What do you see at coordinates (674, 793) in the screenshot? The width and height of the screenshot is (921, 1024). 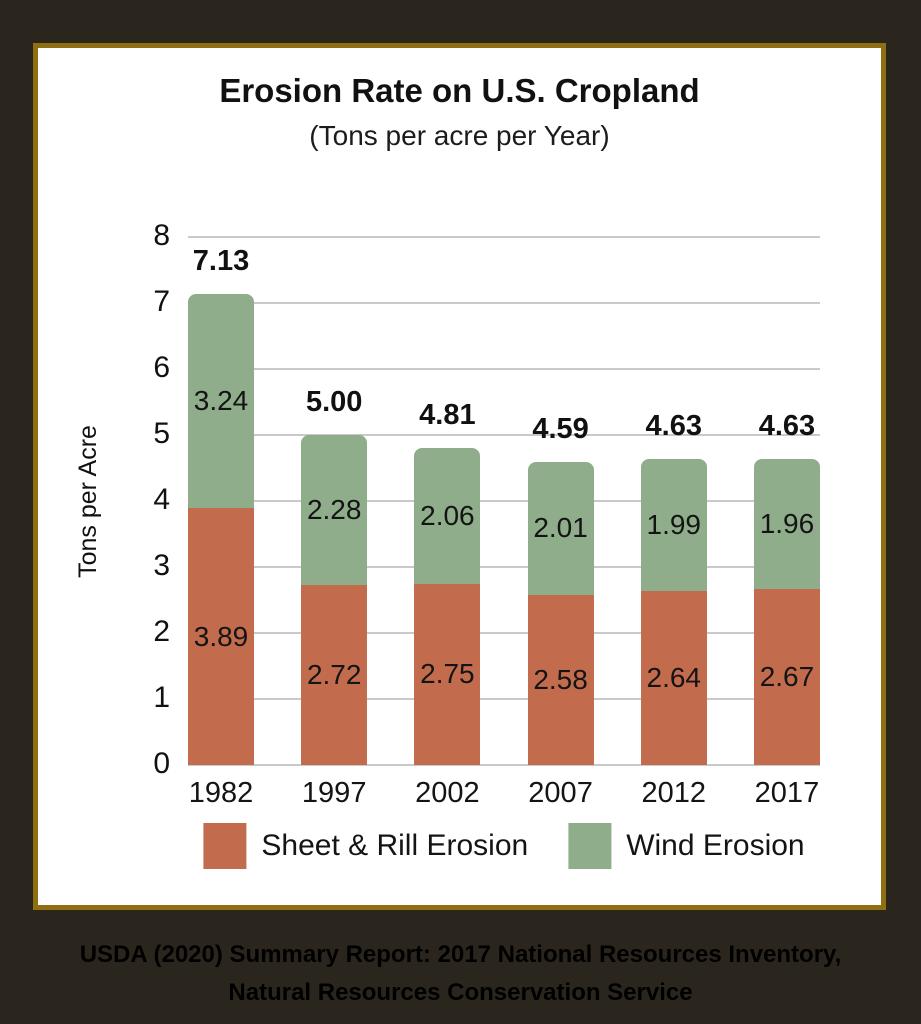 I see `x-tick-label-2012: 2012` at bounding box center [674, 793].